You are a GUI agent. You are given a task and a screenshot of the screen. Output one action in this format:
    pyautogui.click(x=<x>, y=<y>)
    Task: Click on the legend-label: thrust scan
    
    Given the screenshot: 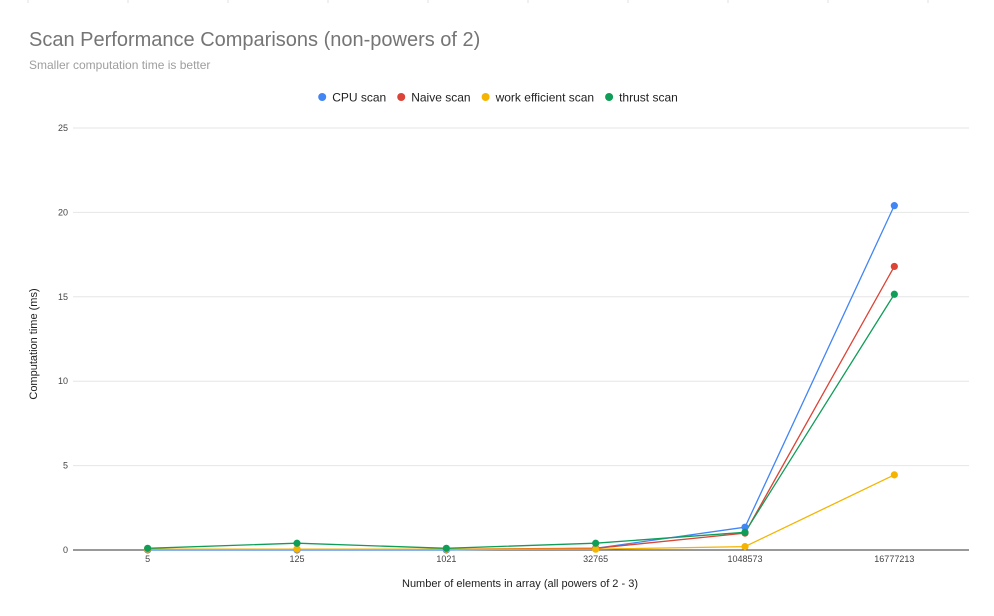 What is the action you would take?
    pyautogui.click(x=648, y=98)
    